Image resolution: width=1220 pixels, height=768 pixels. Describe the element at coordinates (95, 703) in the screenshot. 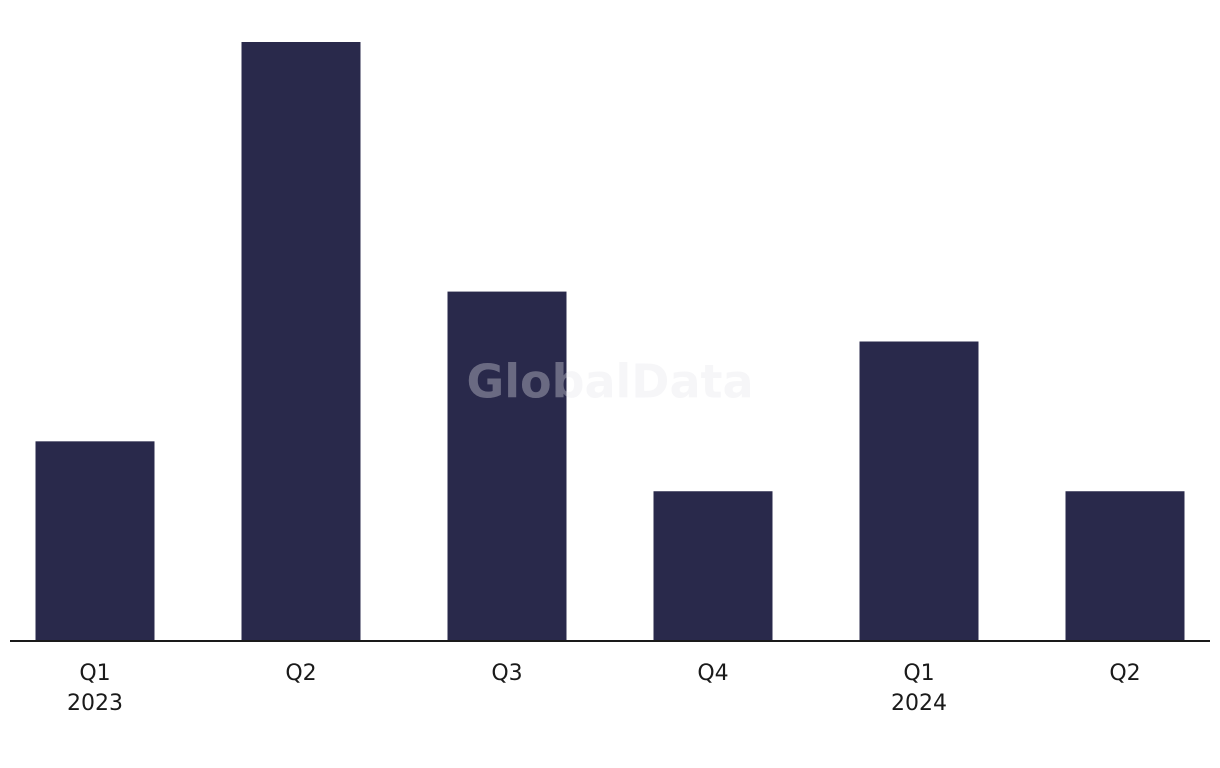

I see `x-group-label: 2023` at that location.